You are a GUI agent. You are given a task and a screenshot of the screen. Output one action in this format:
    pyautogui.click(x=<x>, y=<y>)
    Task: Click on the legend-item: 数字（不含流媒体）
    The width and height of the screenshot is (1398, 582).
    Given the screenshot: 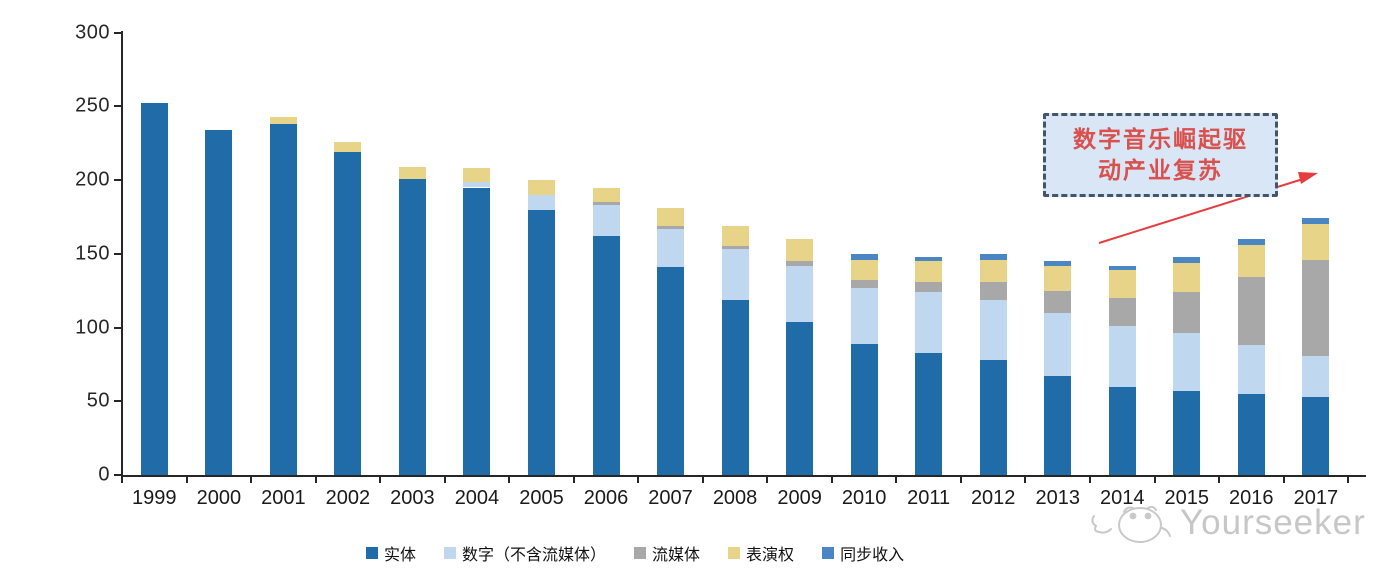 What is the action you would take?
    pyautogui.click(x=525, y=553)
    